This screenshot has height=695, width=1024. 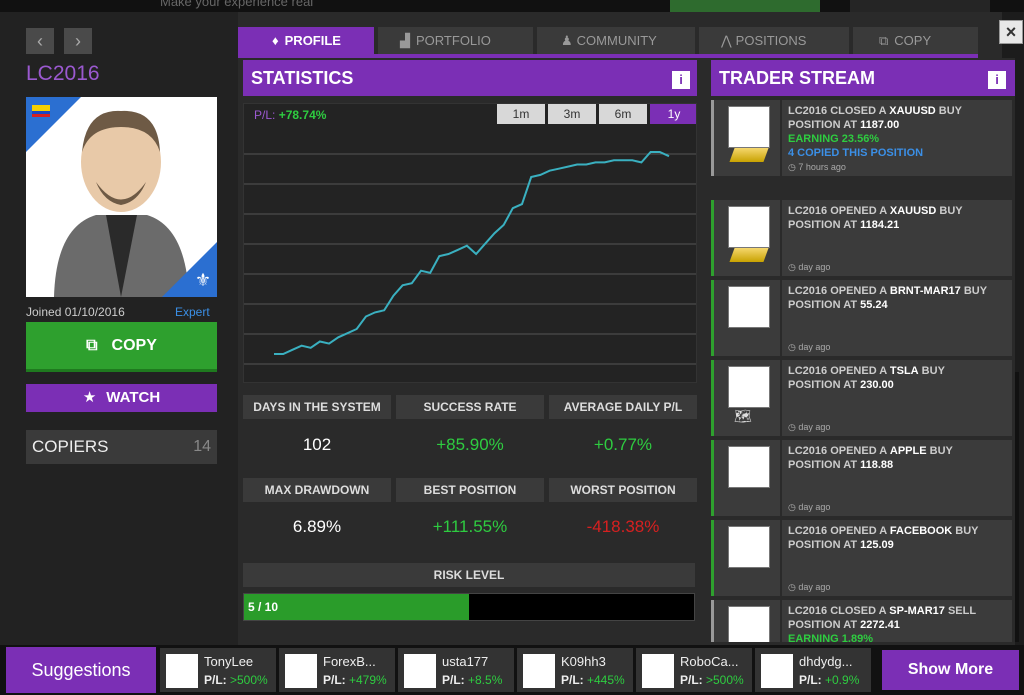 I want to click on joined-date: Joined 01/10/2016, so click(x=75, y=312).